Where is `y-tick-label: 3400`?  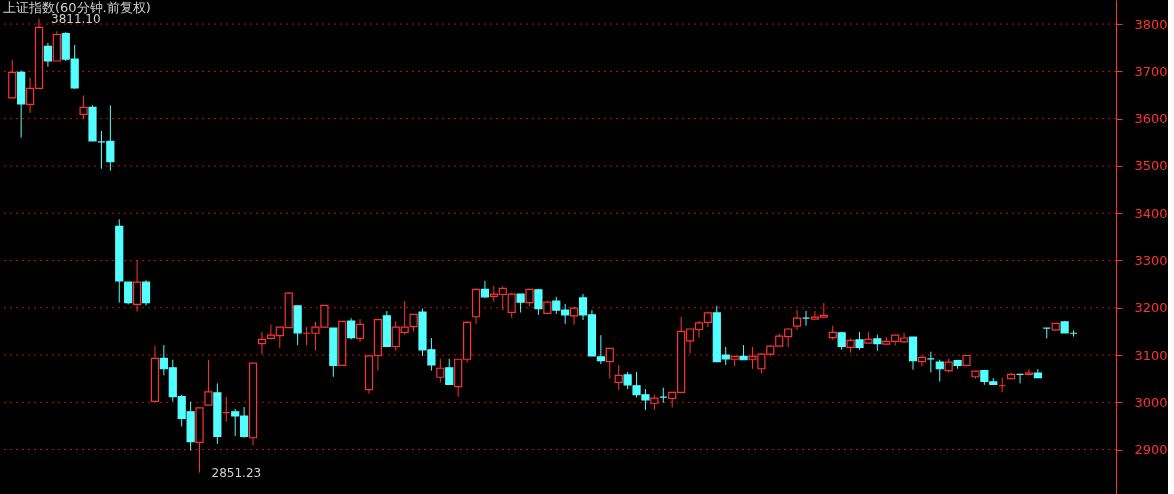
y-tick-label: 3400 is located at coordinates (1151, 213).